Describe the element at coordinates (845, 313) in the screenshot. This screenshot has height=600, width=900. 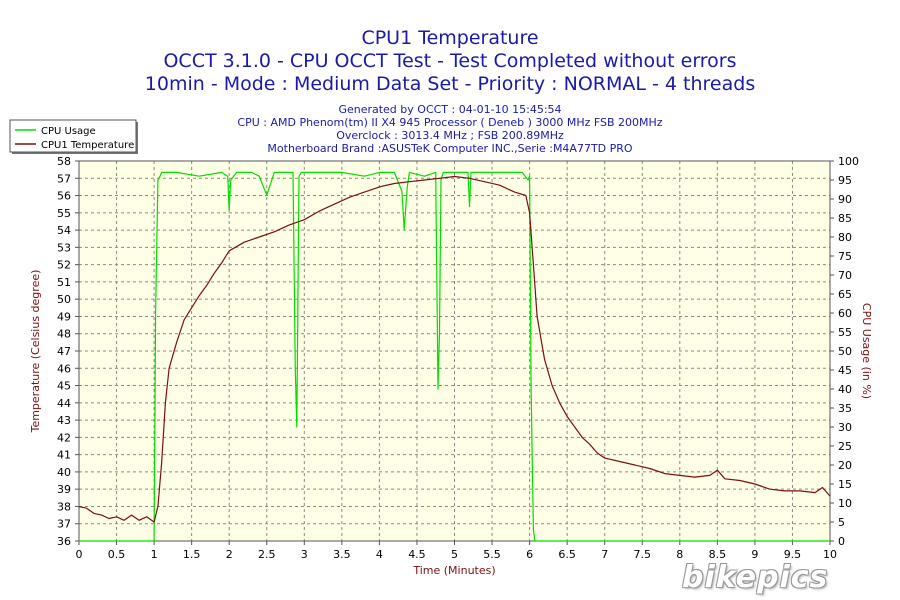
I see `y2-tick-label: 60` at that location.